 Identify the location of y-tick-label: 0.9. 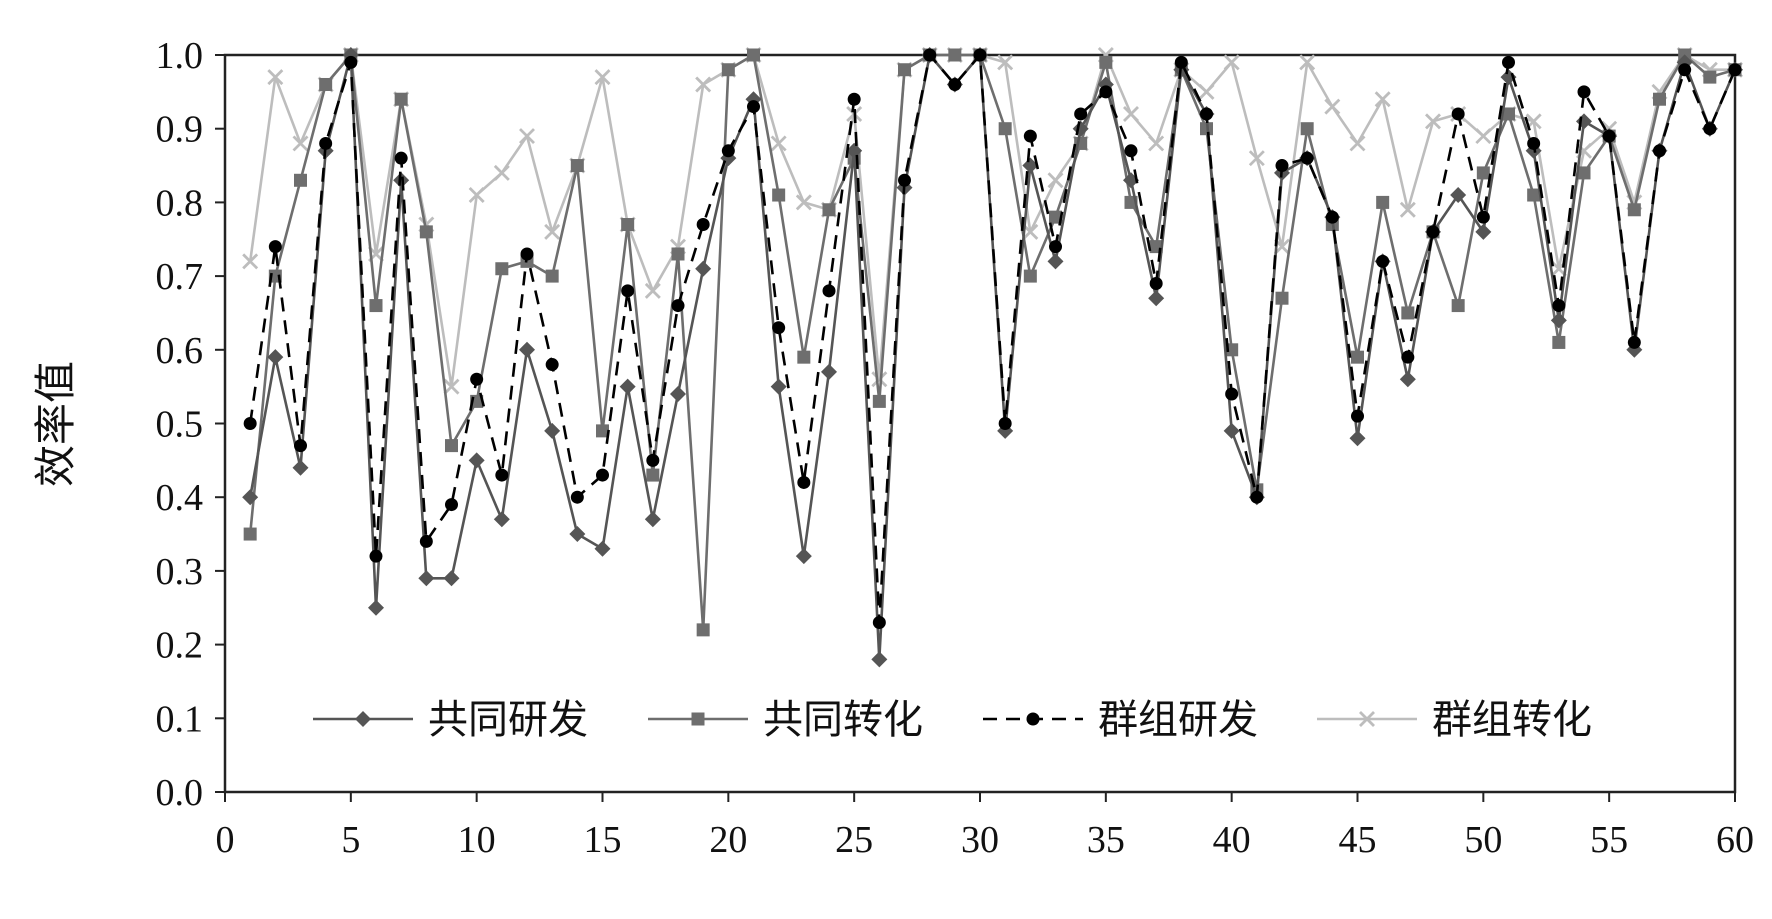
(180, 130).